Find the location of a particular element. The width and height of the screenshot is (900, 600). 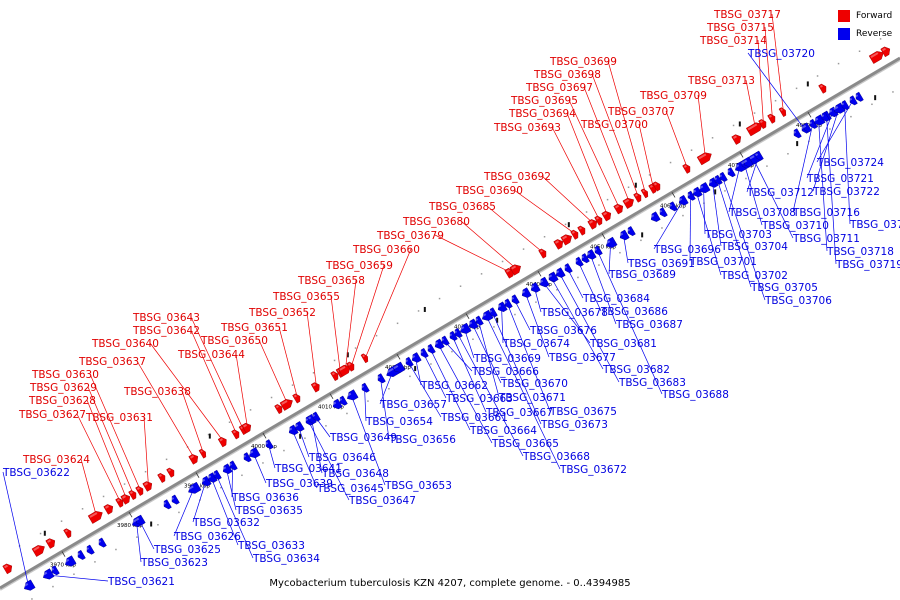

gene-label: TBSG_03711 is located at coordinates (826, 239).